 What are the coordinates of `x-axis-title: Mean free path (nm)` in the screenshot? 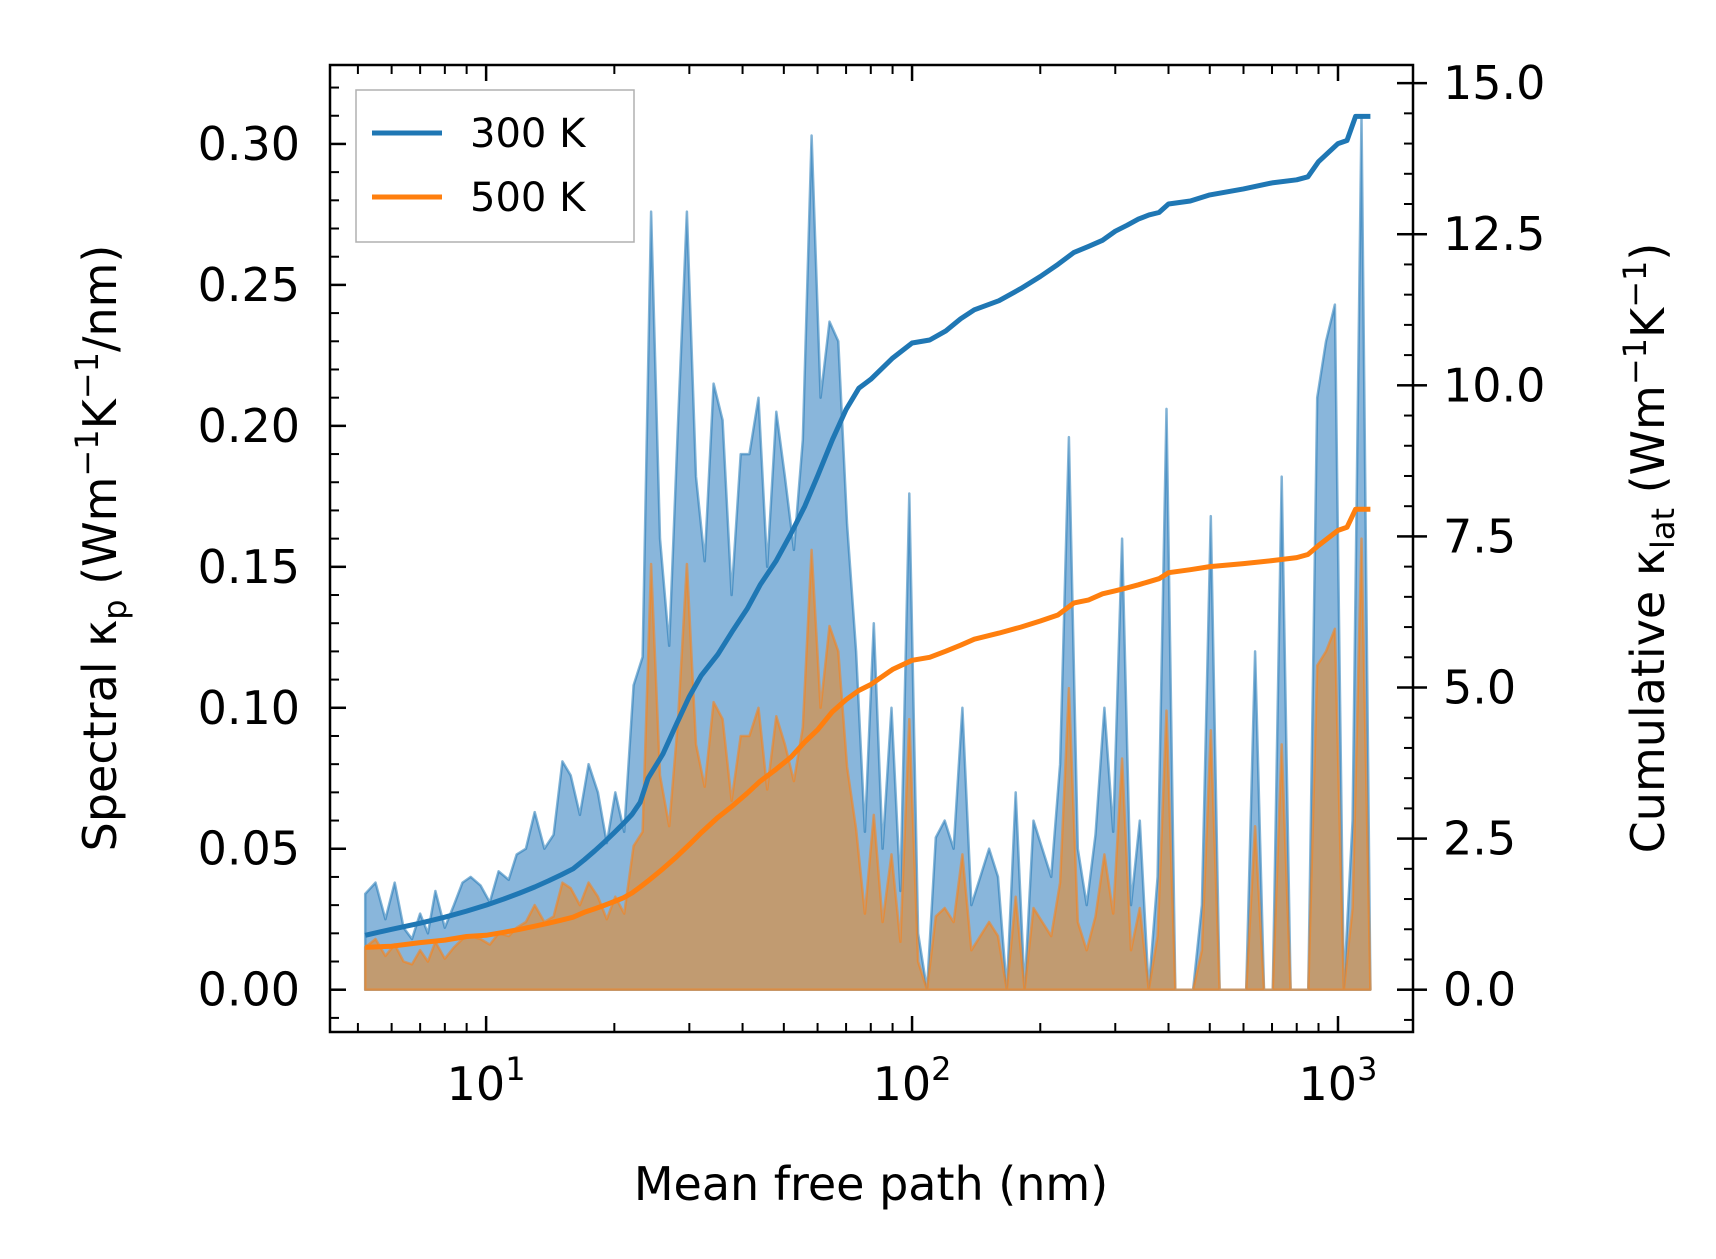 It's located at (871, 1184).